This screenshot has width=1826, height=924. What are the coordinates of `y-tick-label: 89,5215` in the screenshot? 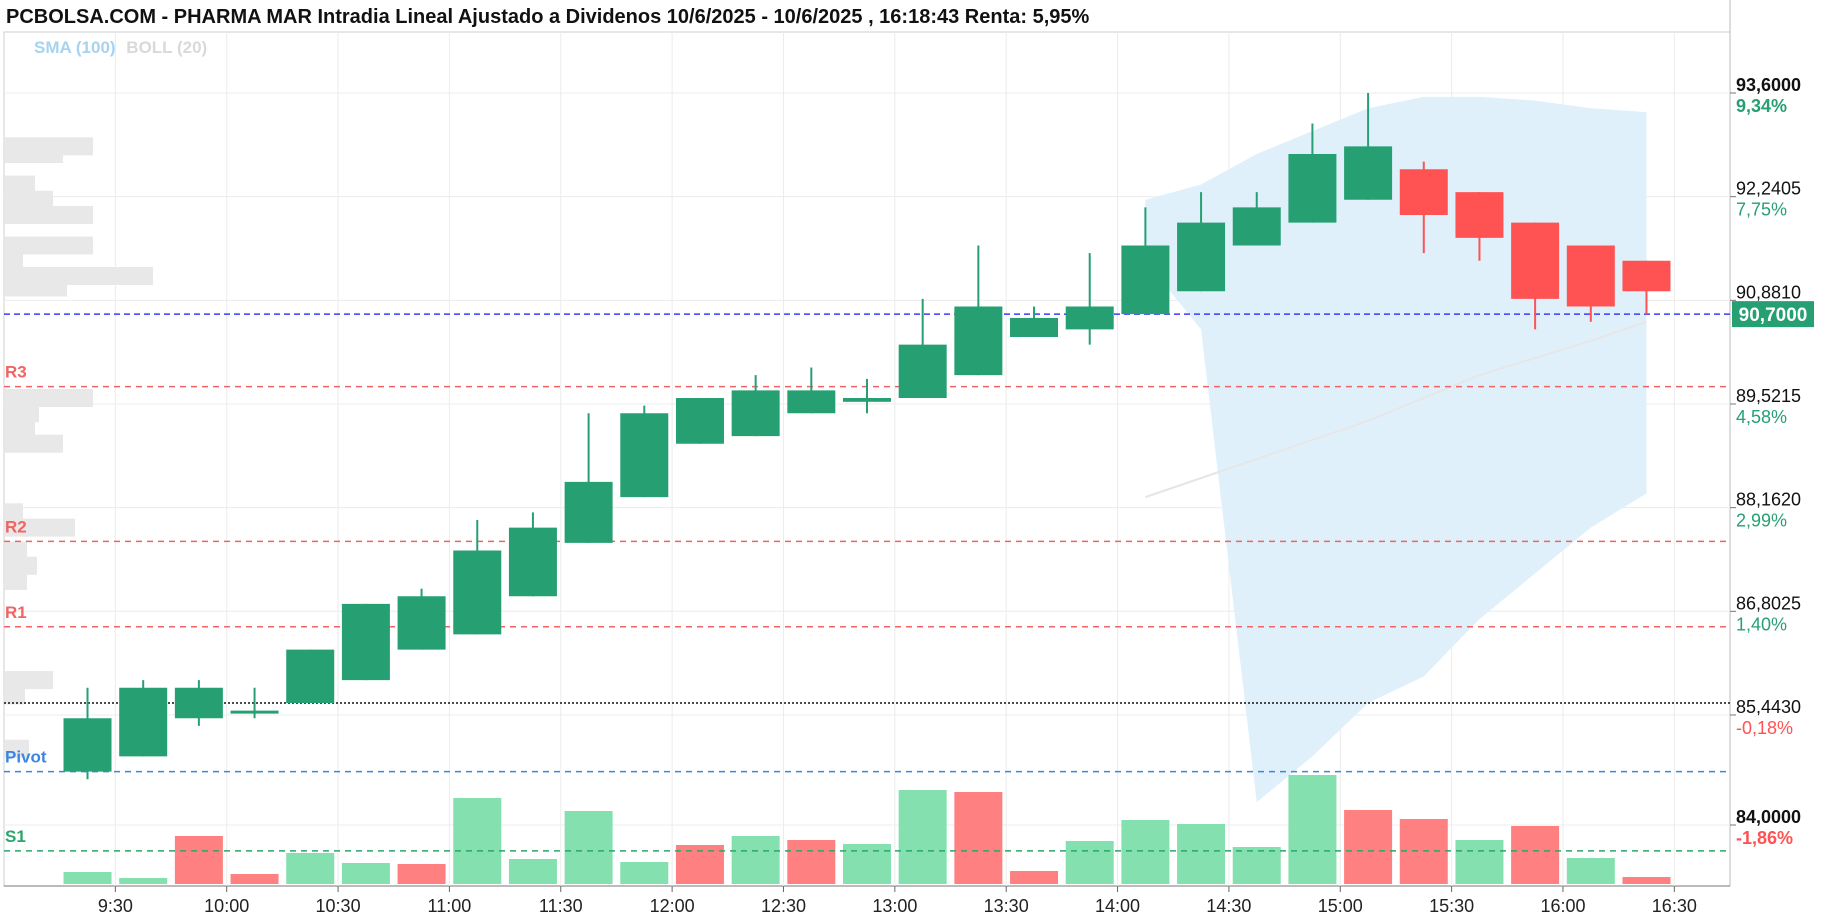 It's located at (1768, 396).